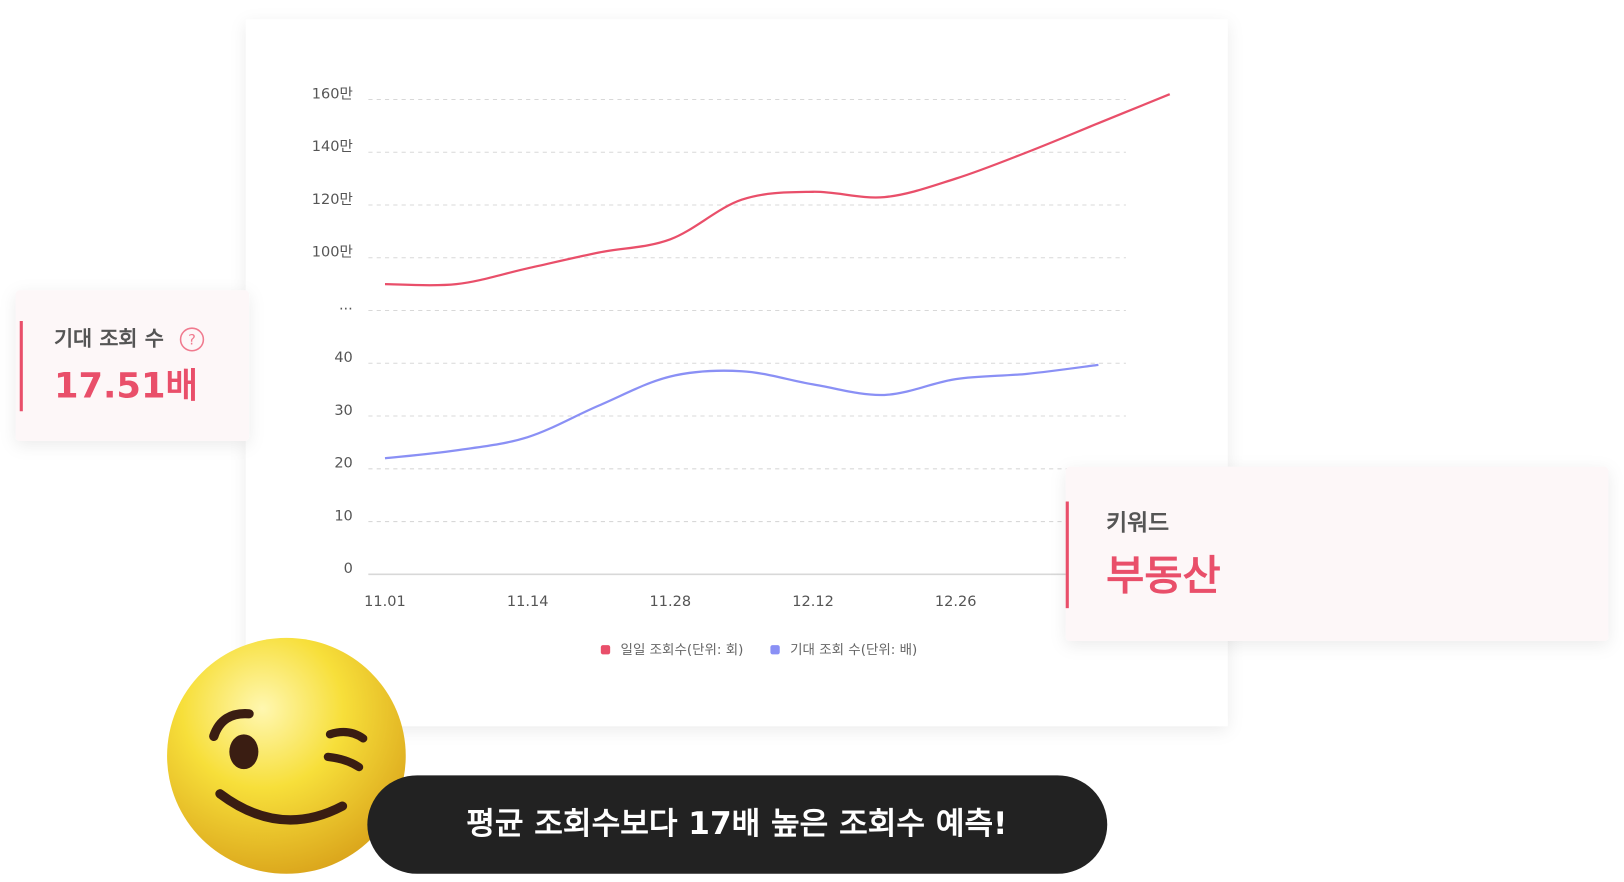 This screenshot has width=1624, height=882. Describe the element at coordinates (281, 807) in the screenshot. I see `emoji-smile` at that location.